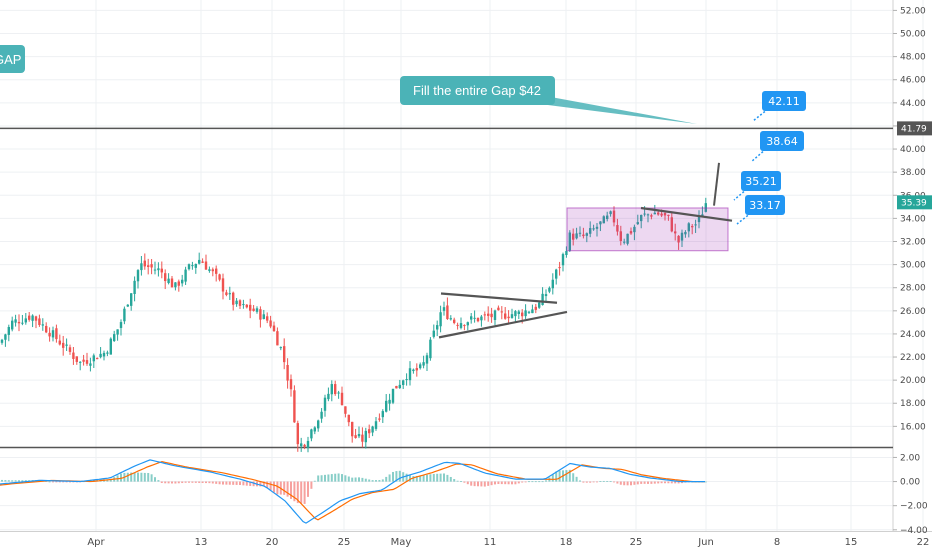 This screenshot has height=550, width=932. What do you see at coordinates (784, 101) in the screenshot?
I see `target-bubble-text: 42.11` at bounding box center [784, 101].